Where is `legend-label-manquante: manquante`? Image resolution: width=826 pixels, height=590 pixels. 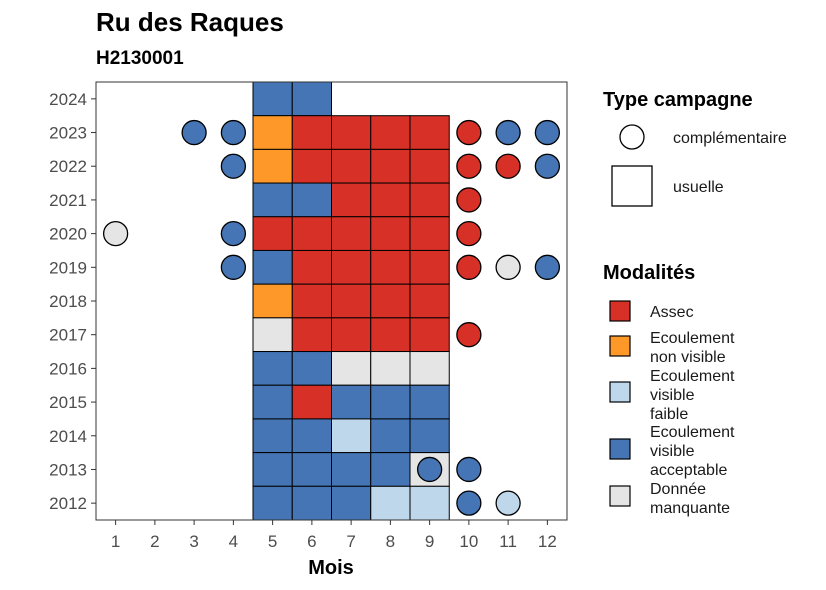
legend-label-manquante: manquante is located at coordinates (690, 508).